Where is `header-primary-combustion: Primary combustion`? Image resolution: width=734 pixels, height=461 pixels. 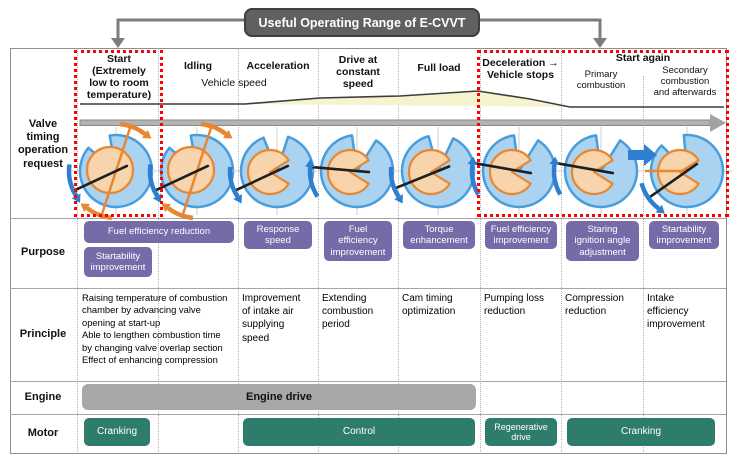
header-primary-combustion: Primary combustion is located at coordinates (601, 80).